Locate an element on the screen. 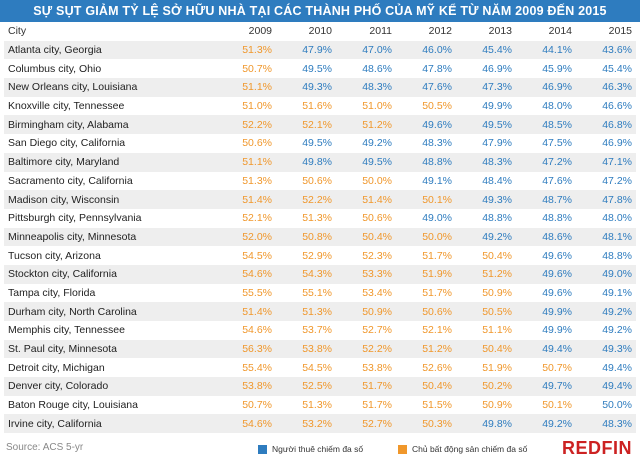 This screenshot has width=640, height=462. city-cell: Pittsburgh city, Pennsylvania is located at coordinates (75, 218).